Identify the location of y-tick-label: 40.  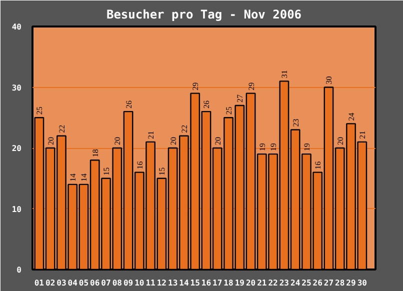
(17, 27).